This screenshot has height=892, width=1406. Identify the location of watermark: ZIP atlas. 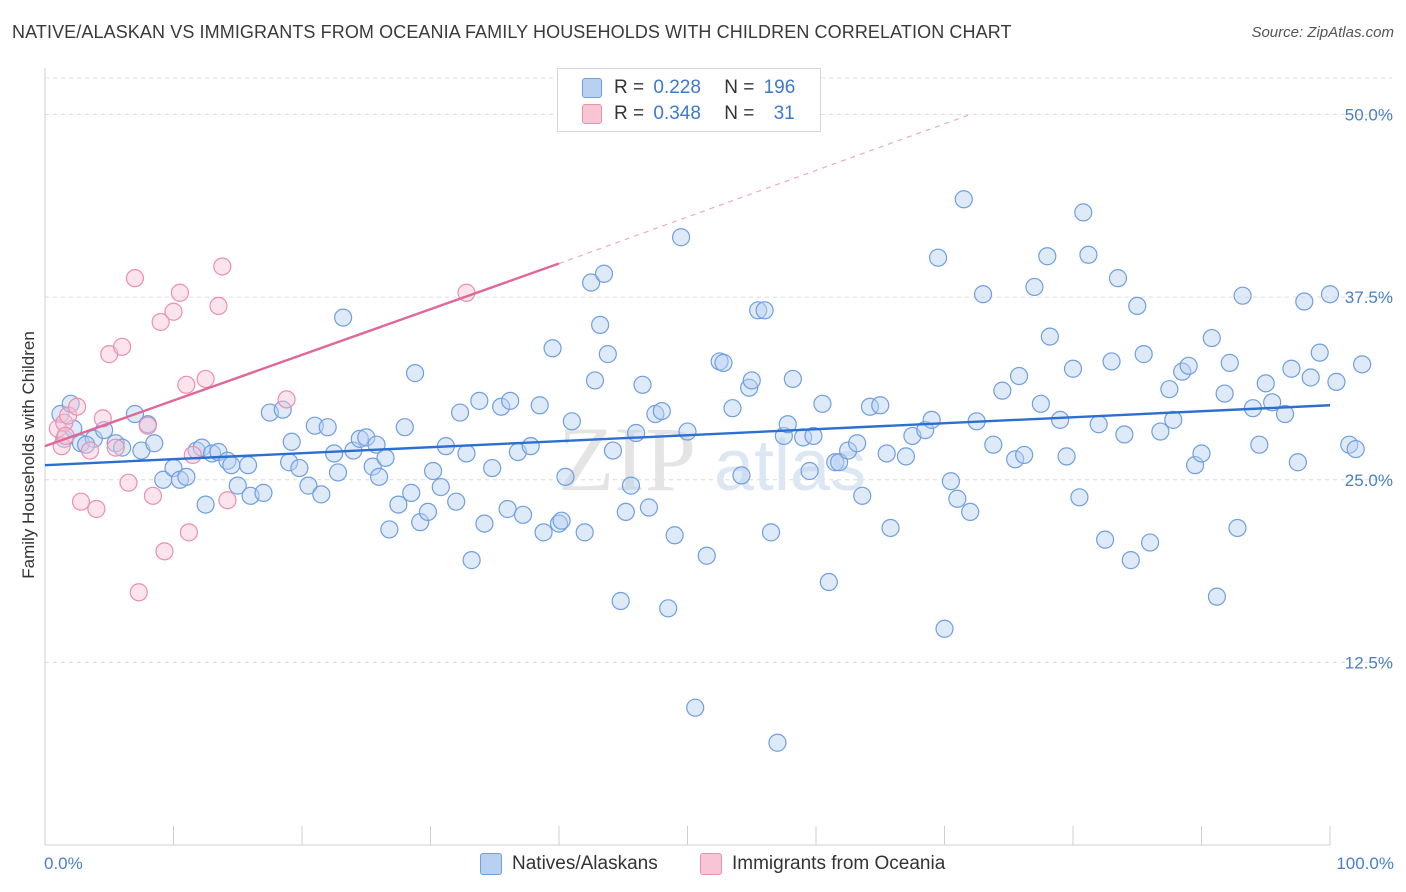
(712, 459).